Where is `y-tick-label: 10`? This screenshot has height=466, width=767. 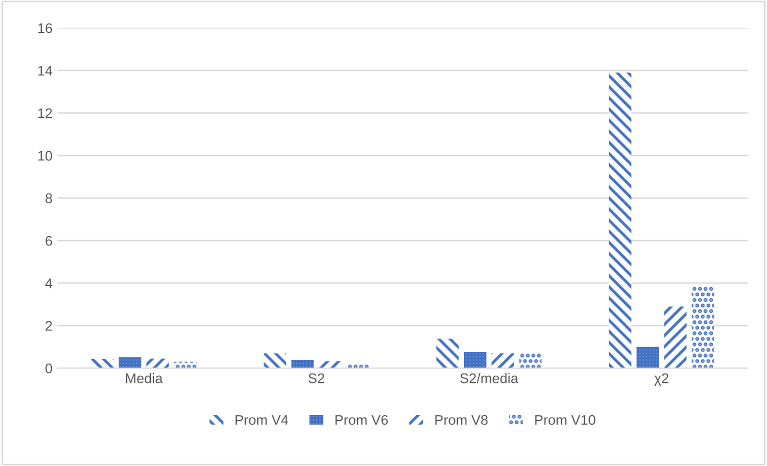 y-tick-label: 10 is located at coordinates (45, 155).